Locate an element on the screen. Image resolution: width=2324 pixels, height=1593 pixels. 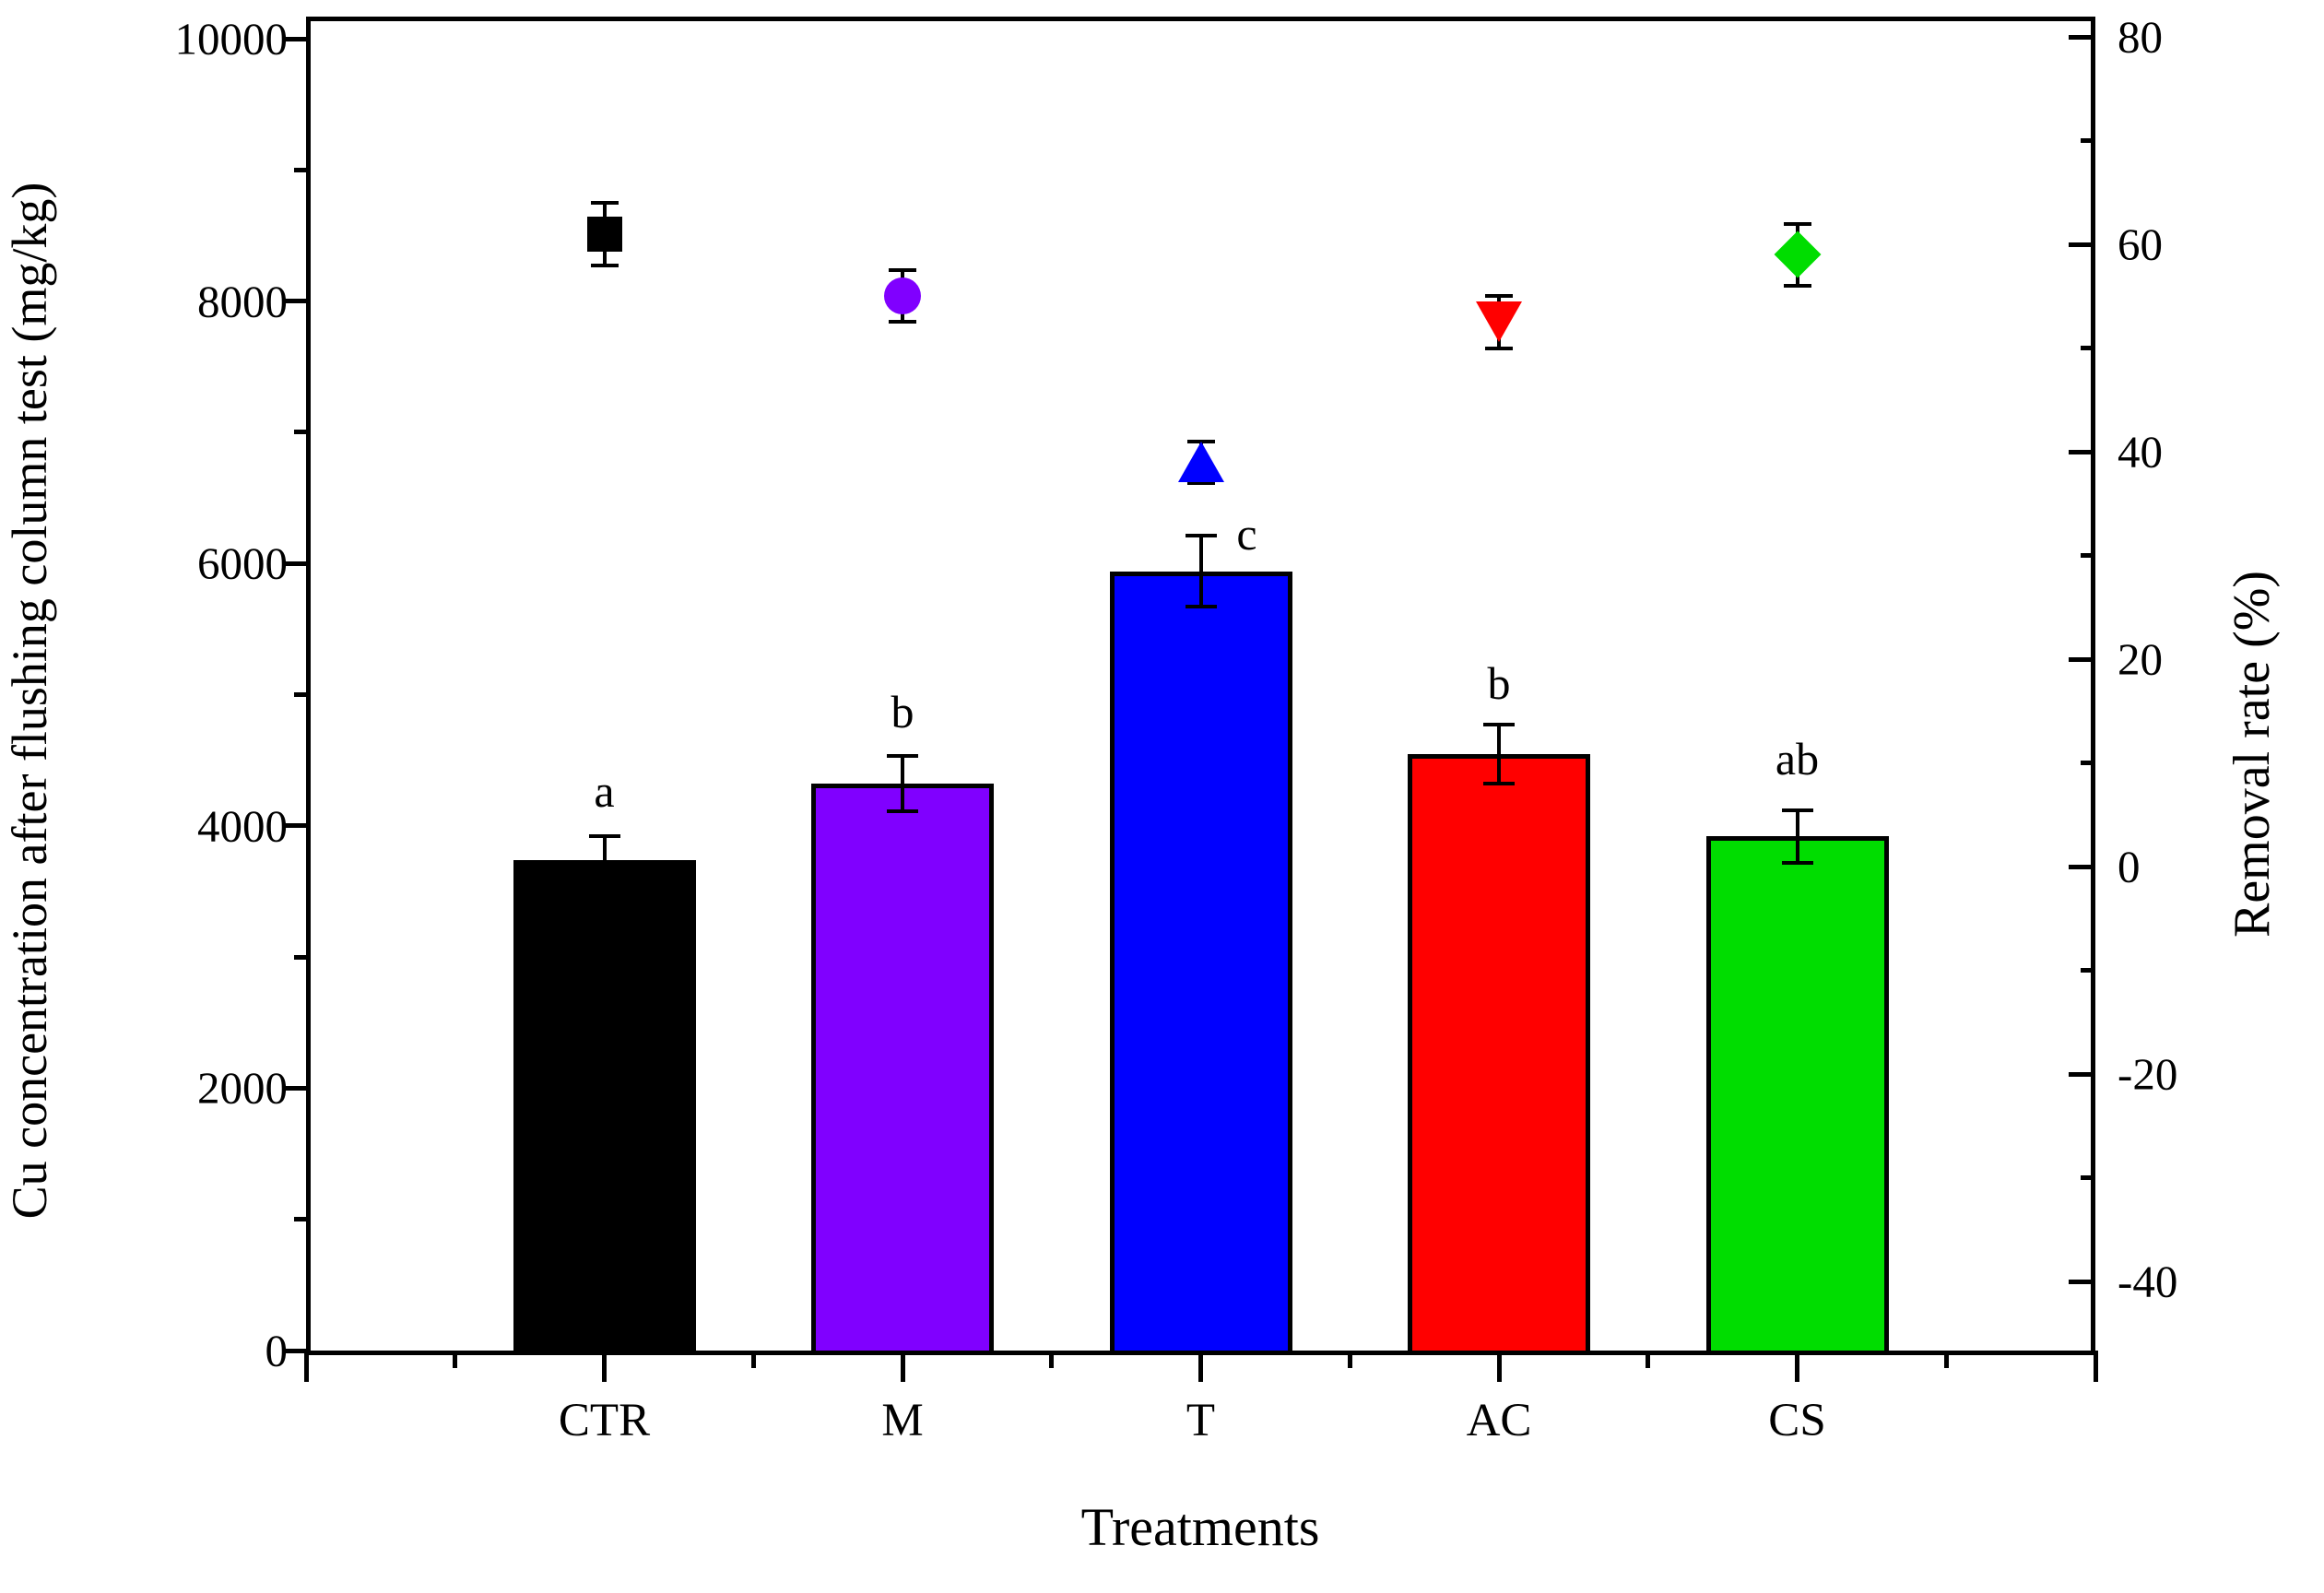
bar-CS is located at coordinates (1797, 1095).